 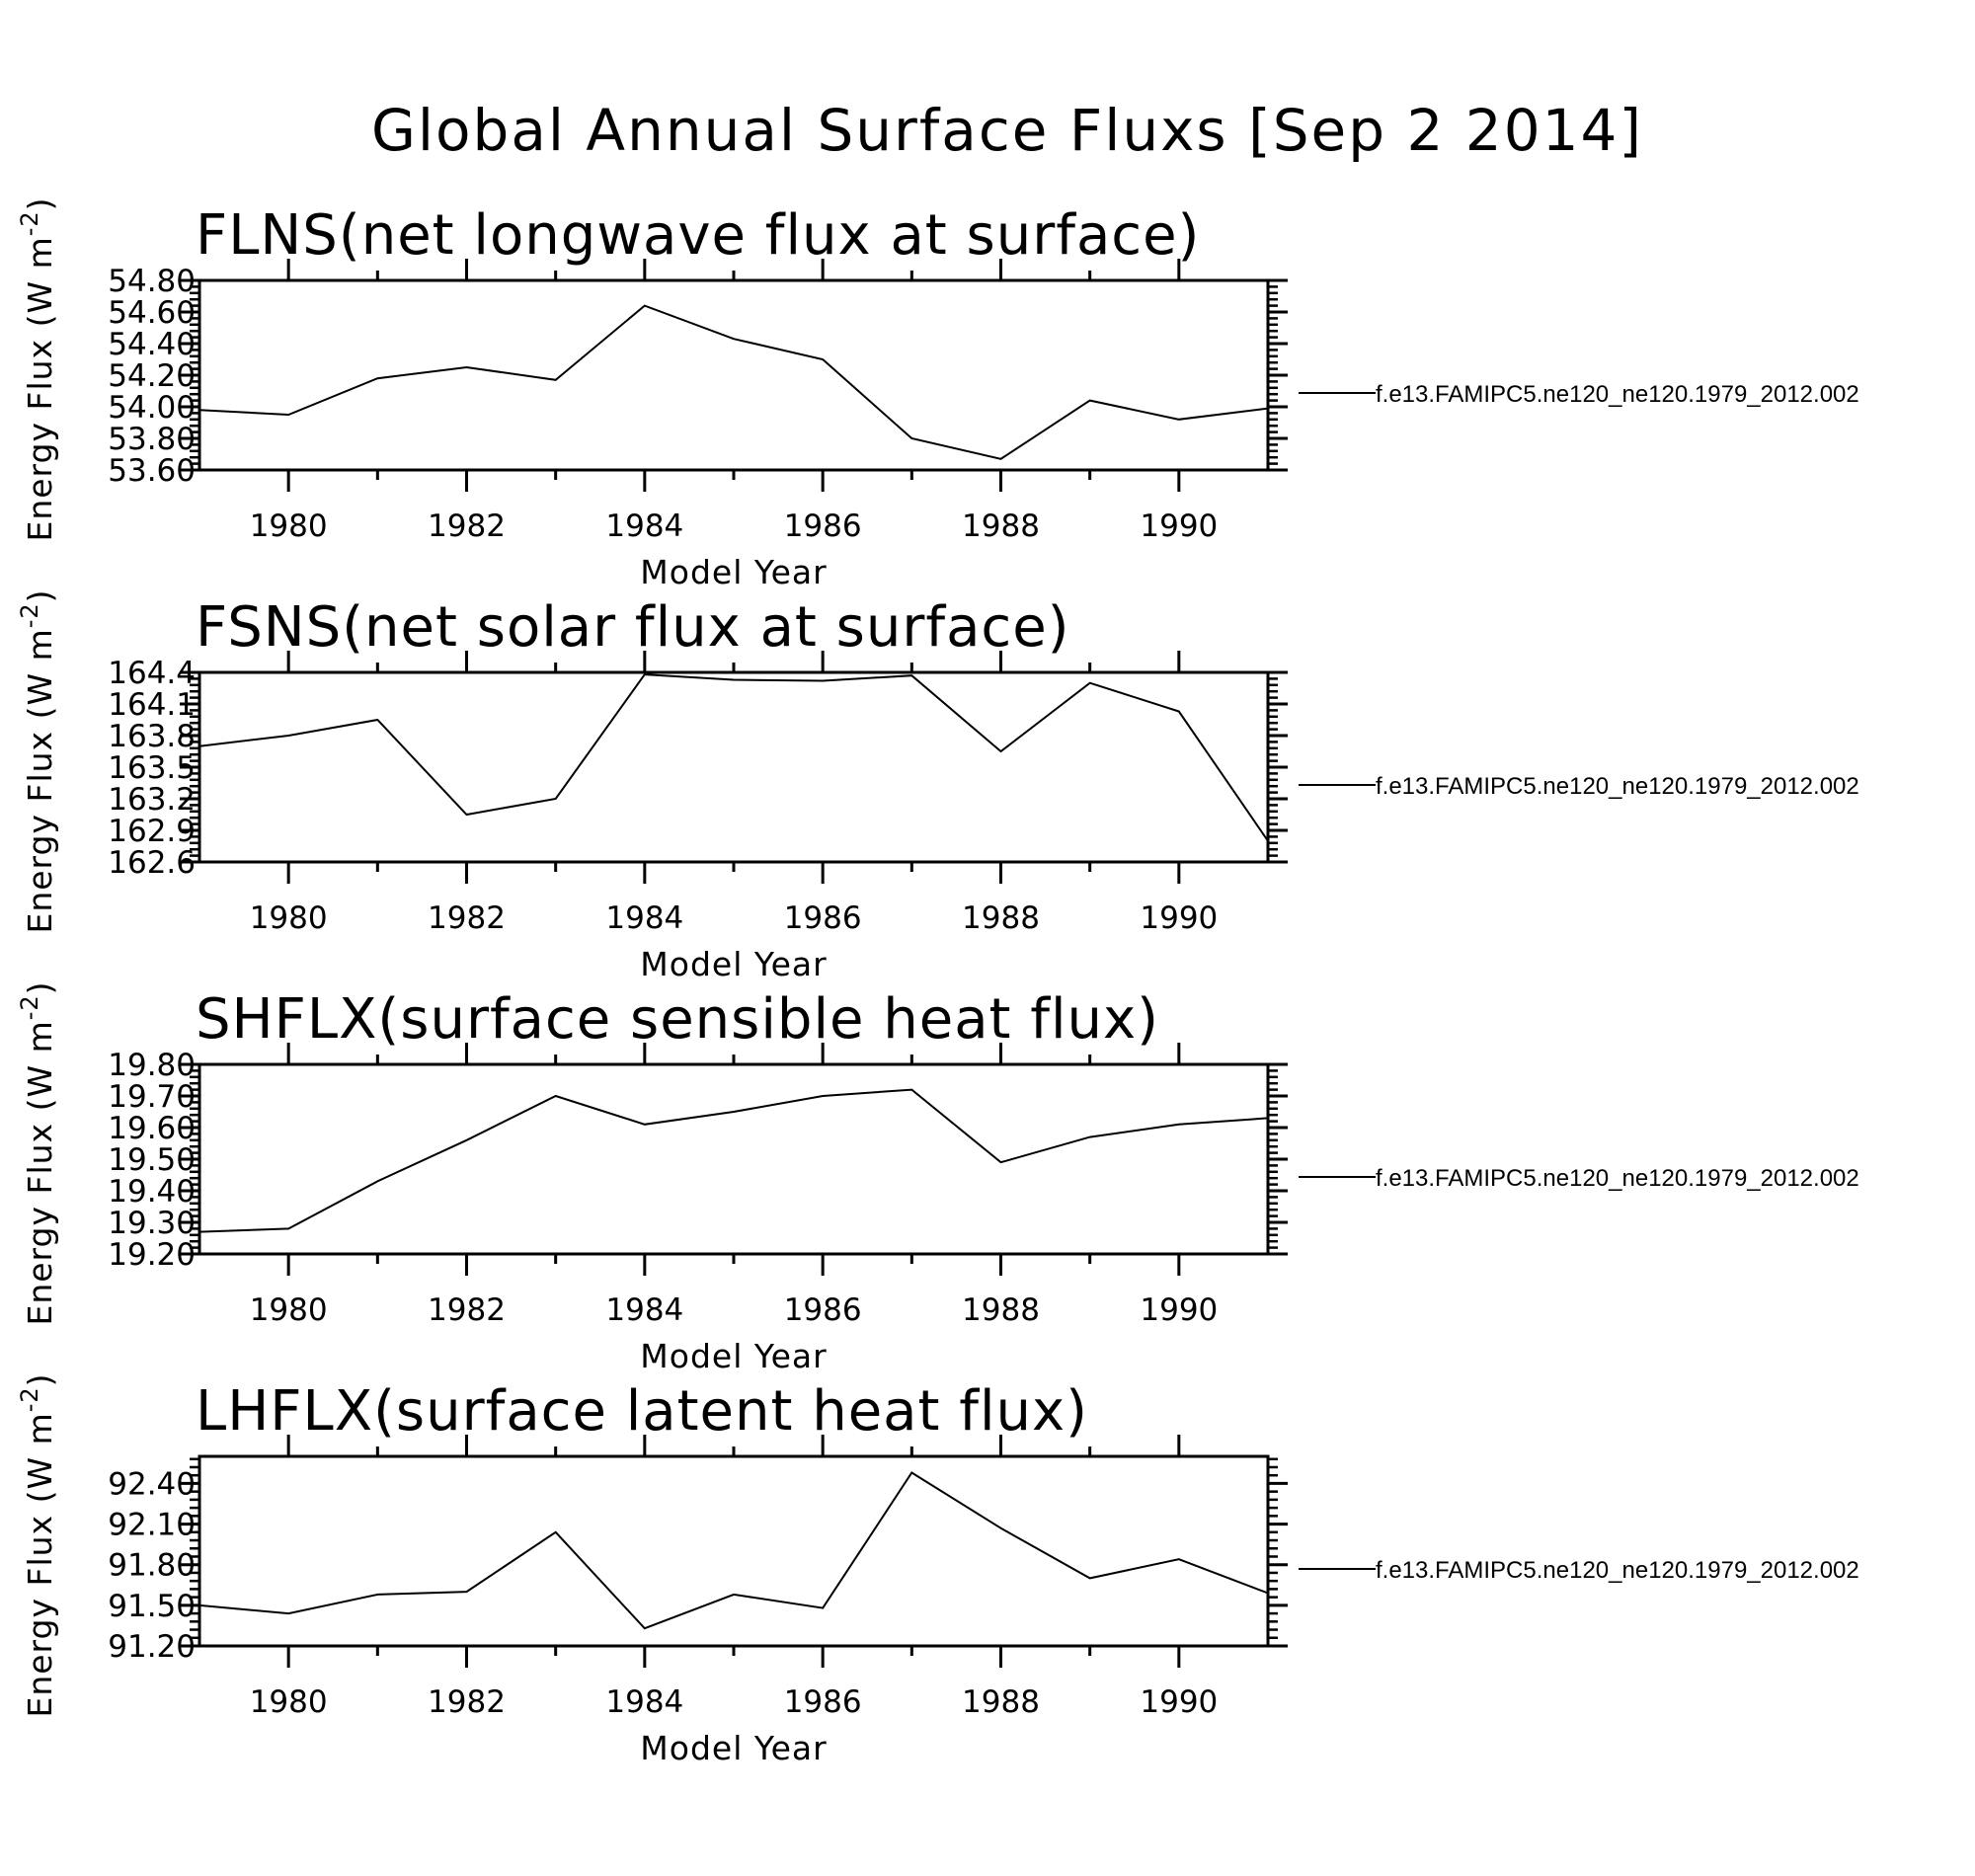 What do you see at coordinates (152, 313) in the screenshot?
I see `y-tick-label: 54.60` at bounding box center [152, 313].